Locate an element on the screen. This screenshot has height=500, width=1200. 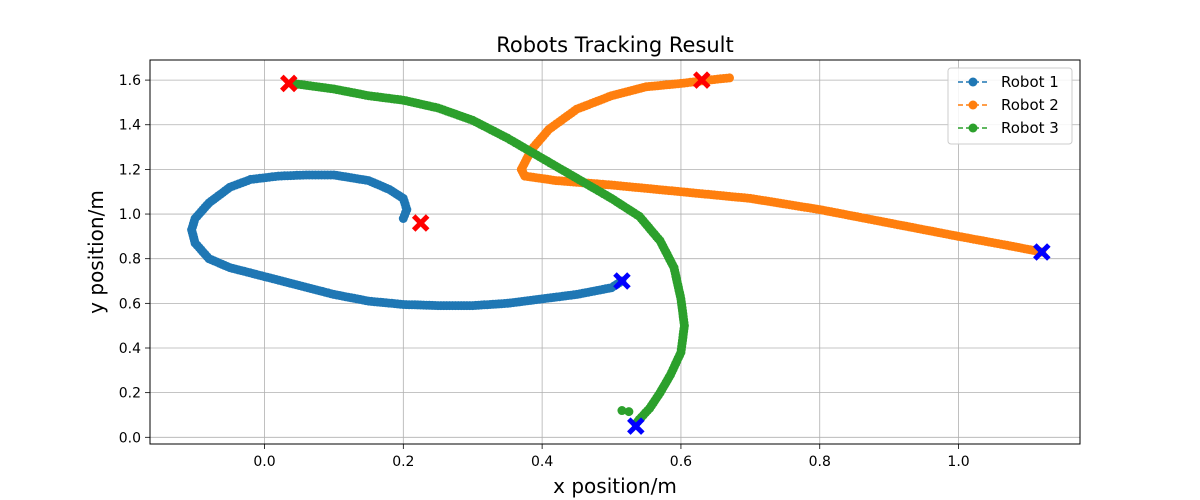
legend-box is located at coordinates (1010, 106).